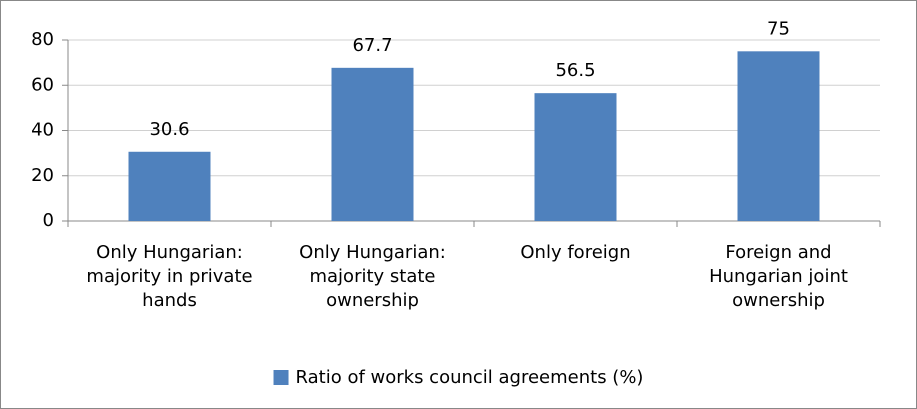 This screenshot has height=409, width=917. I want to click on y-tick-label: 0, so click(48, 220).